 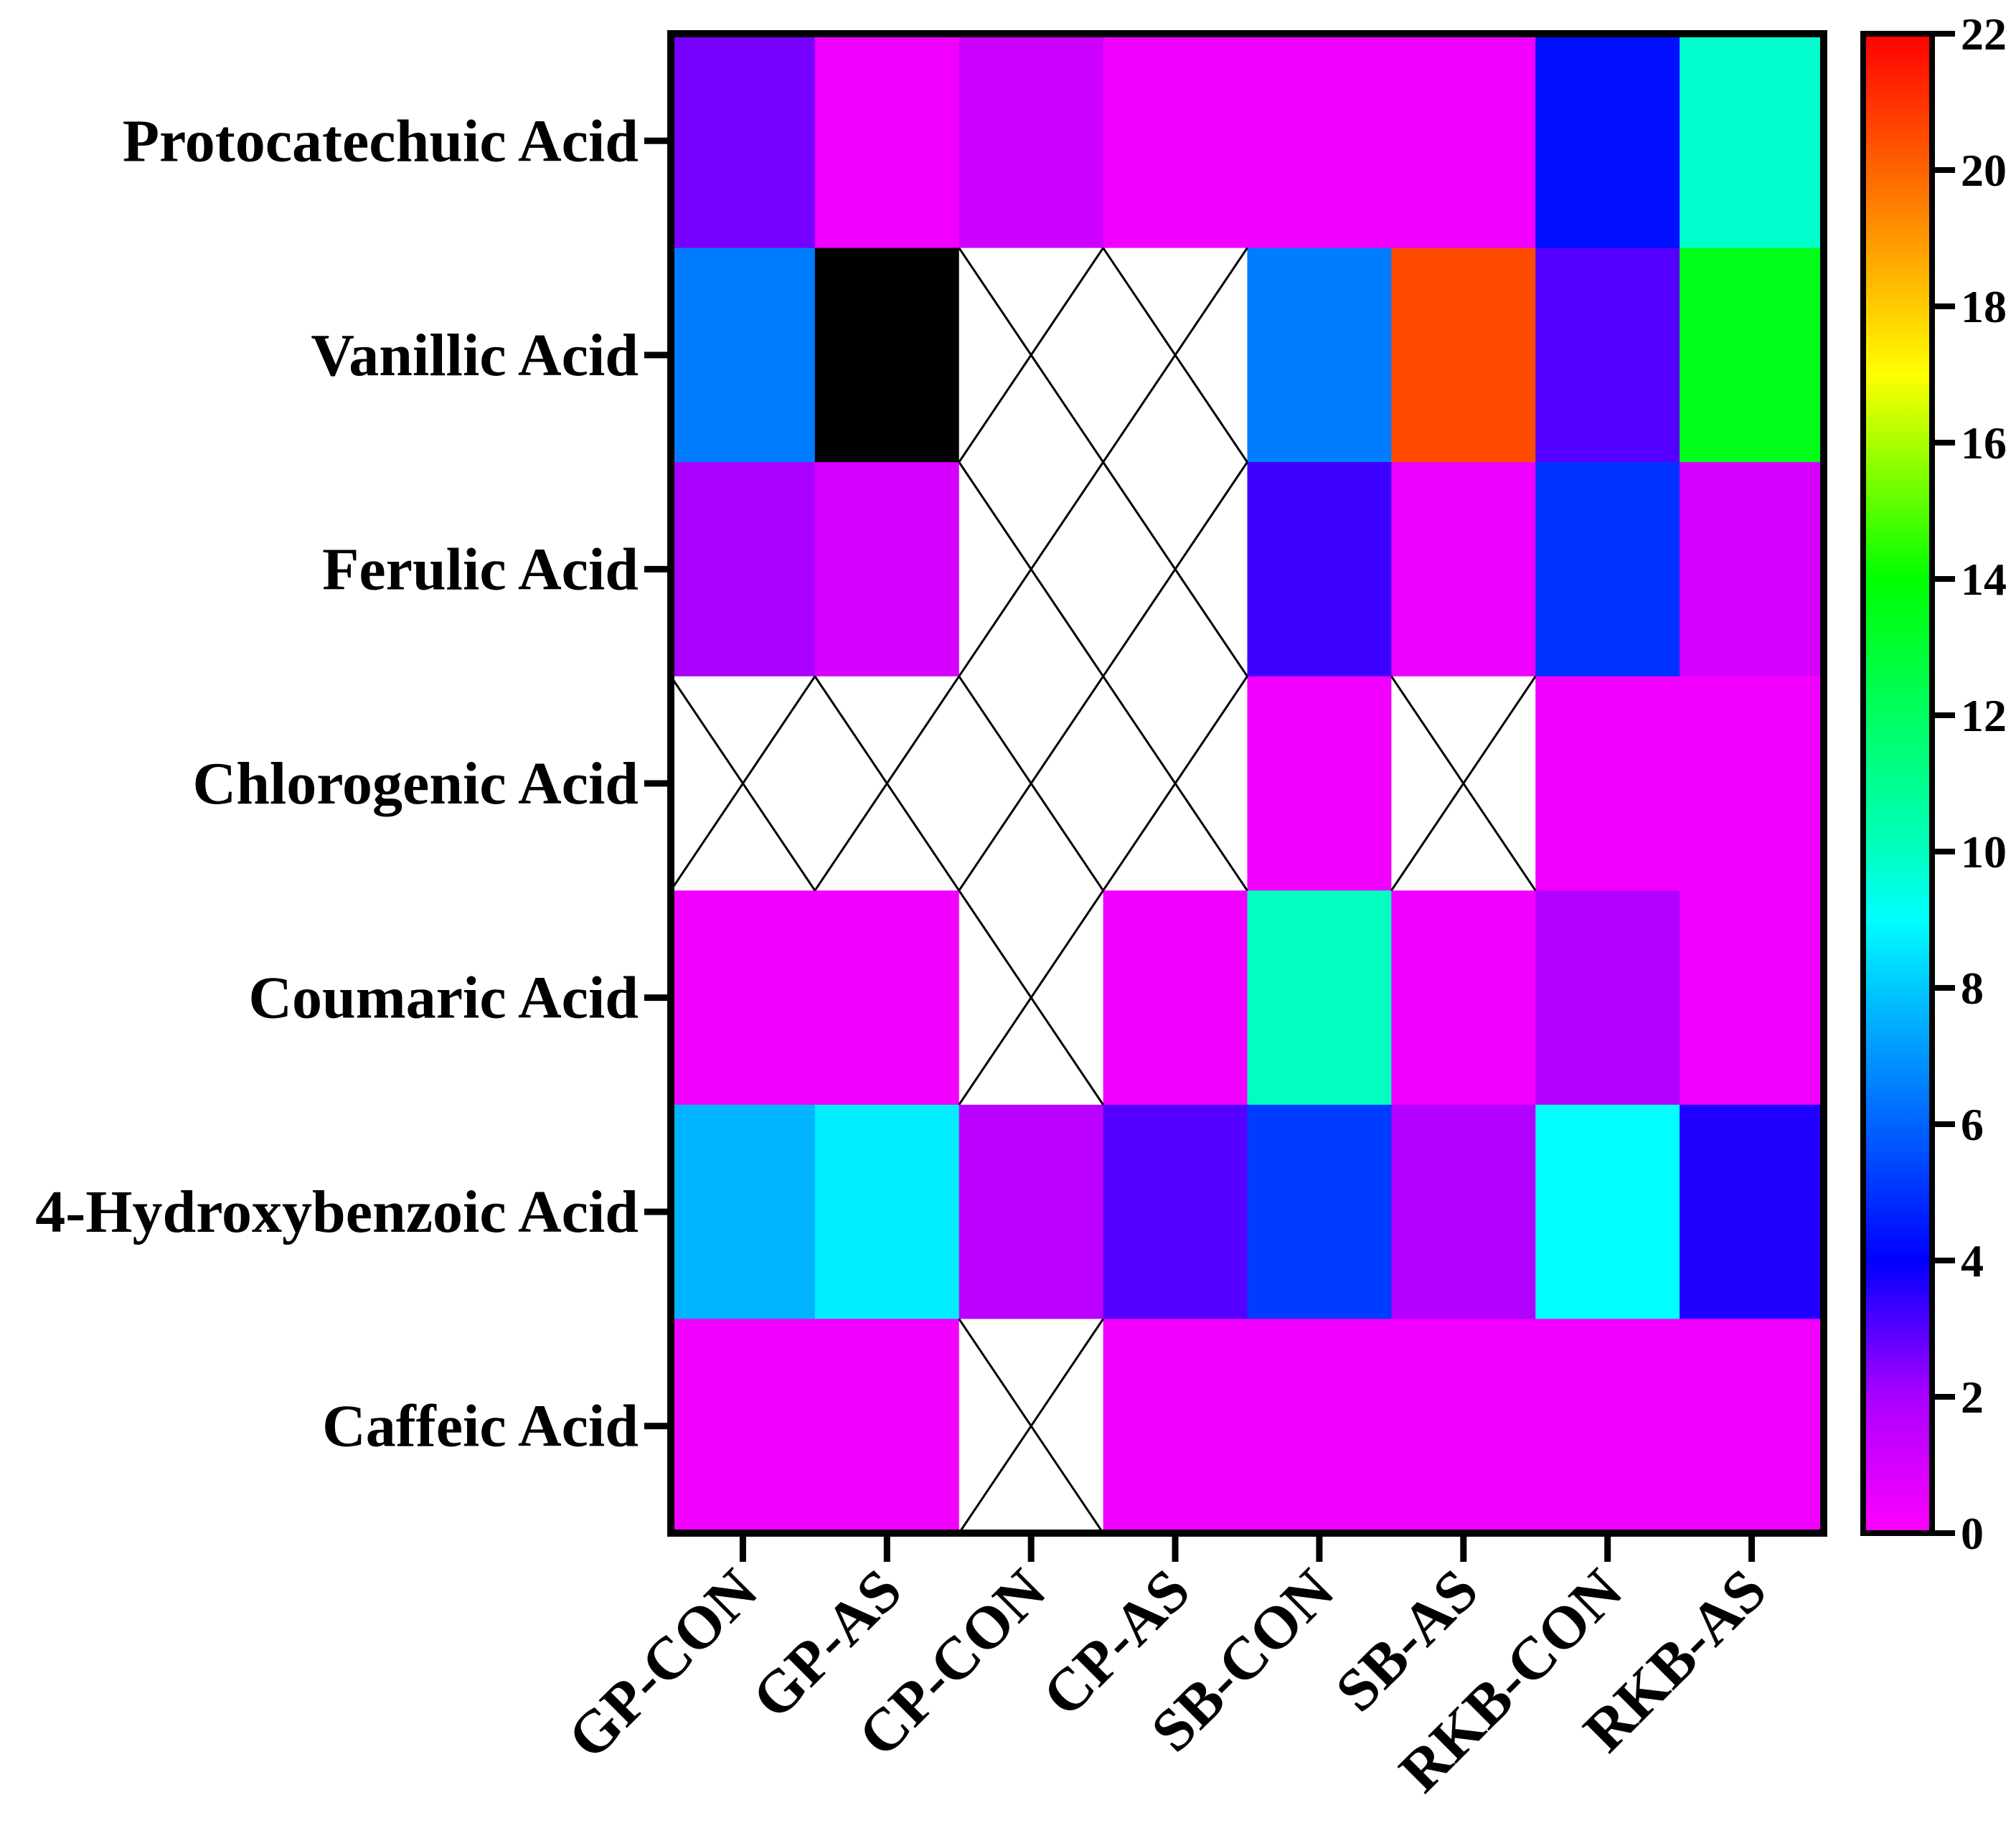 I want to click on colorbar-tick-label: 18, so click(x=1984, y=306).